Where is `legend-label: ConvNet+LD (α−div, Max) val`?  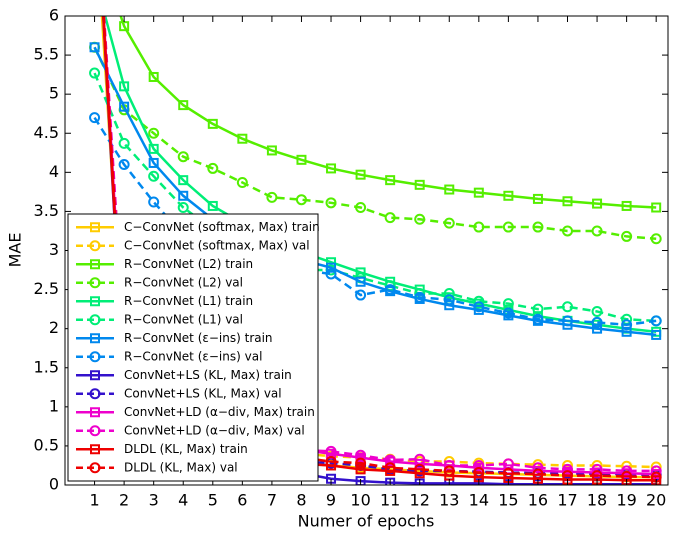
legend-label: ConvNet+LD (α−div, Max) val is located at coordinates (214, 430).